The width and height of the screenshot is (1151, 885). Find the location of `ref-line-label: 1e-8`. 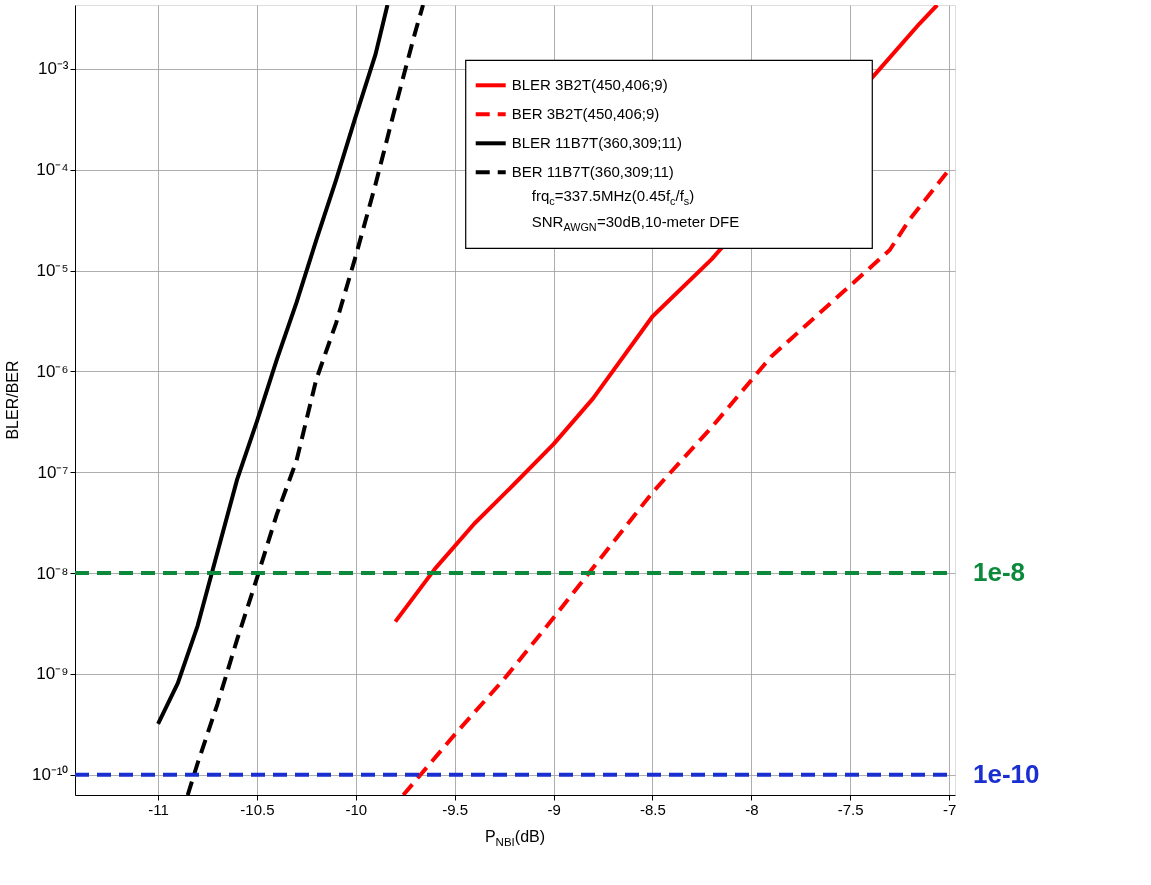

ref-line-label: 1e-8 is located at coordinates (999, 572).